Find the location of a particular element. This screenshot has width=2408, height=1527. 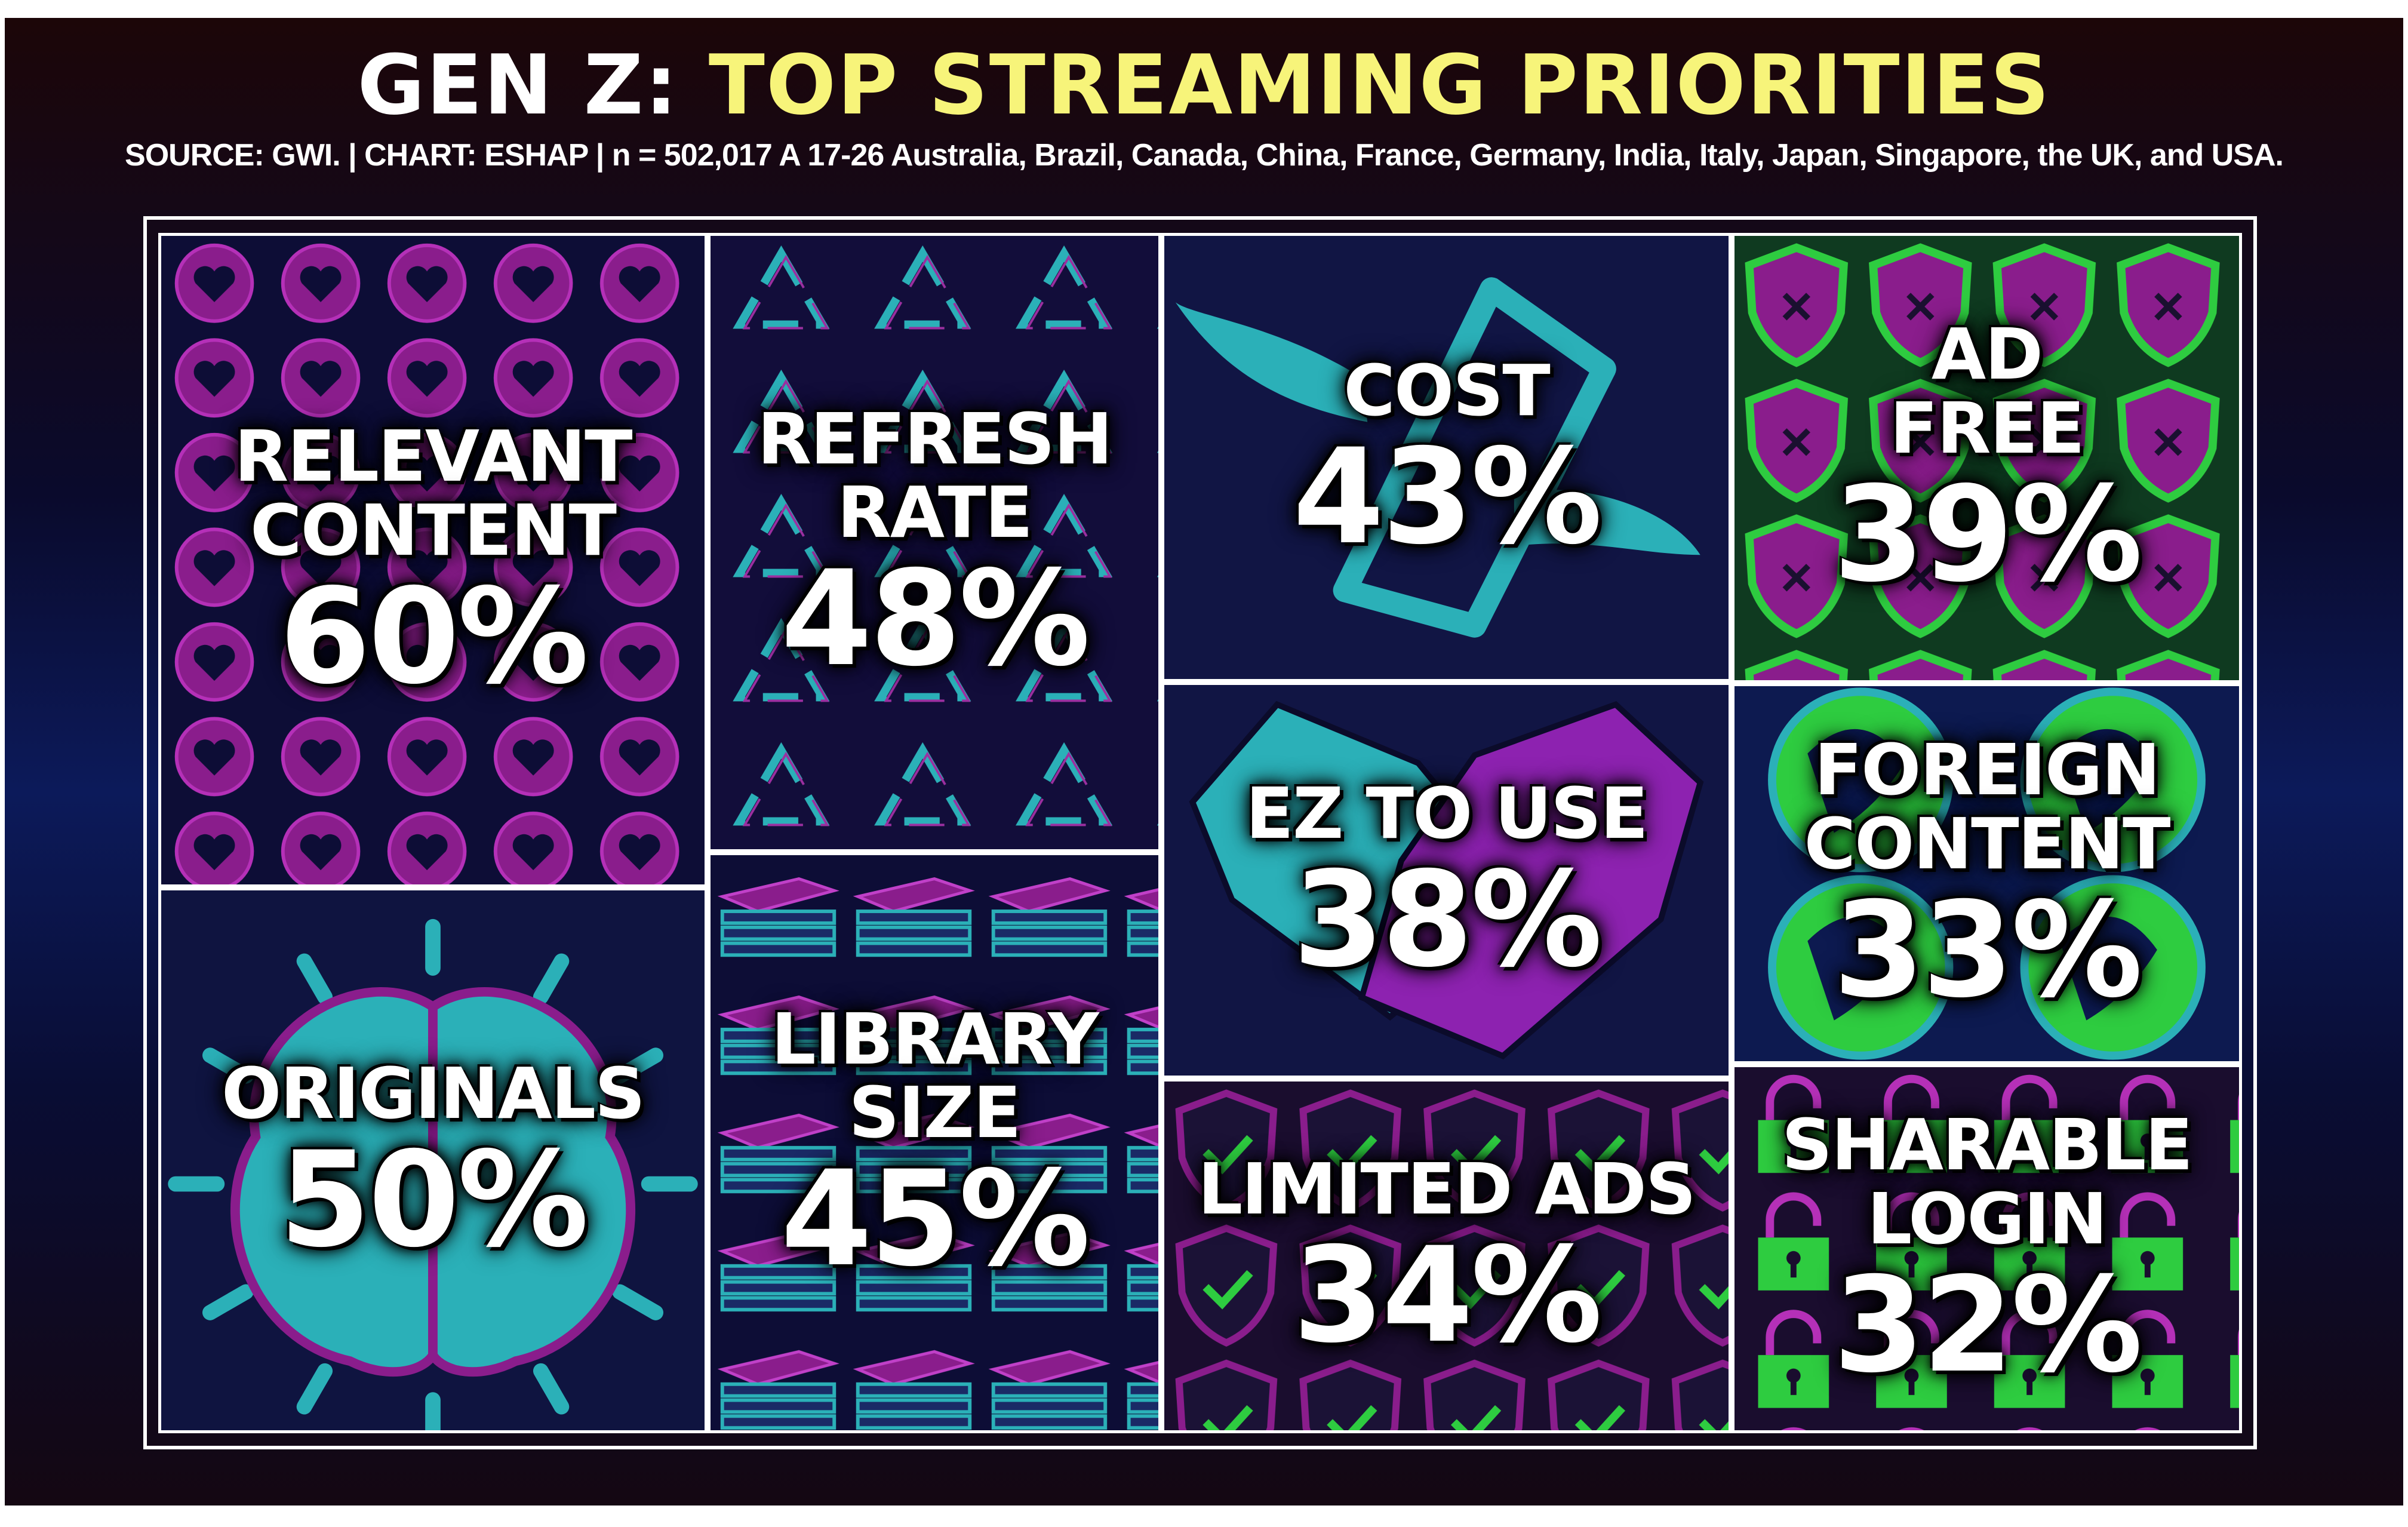

tile-label: REFRESH RATE 48% is located at coordinates (934, 546).